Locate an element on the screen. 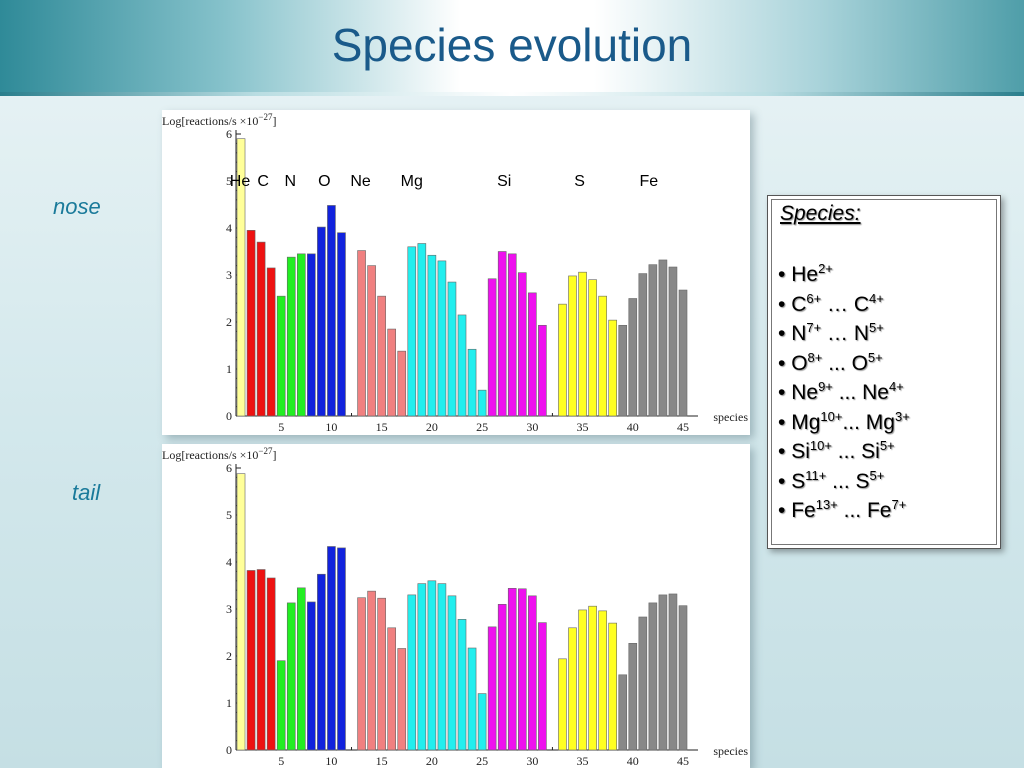  legend-ion-low: Ne is located at coordinates (875, 392).